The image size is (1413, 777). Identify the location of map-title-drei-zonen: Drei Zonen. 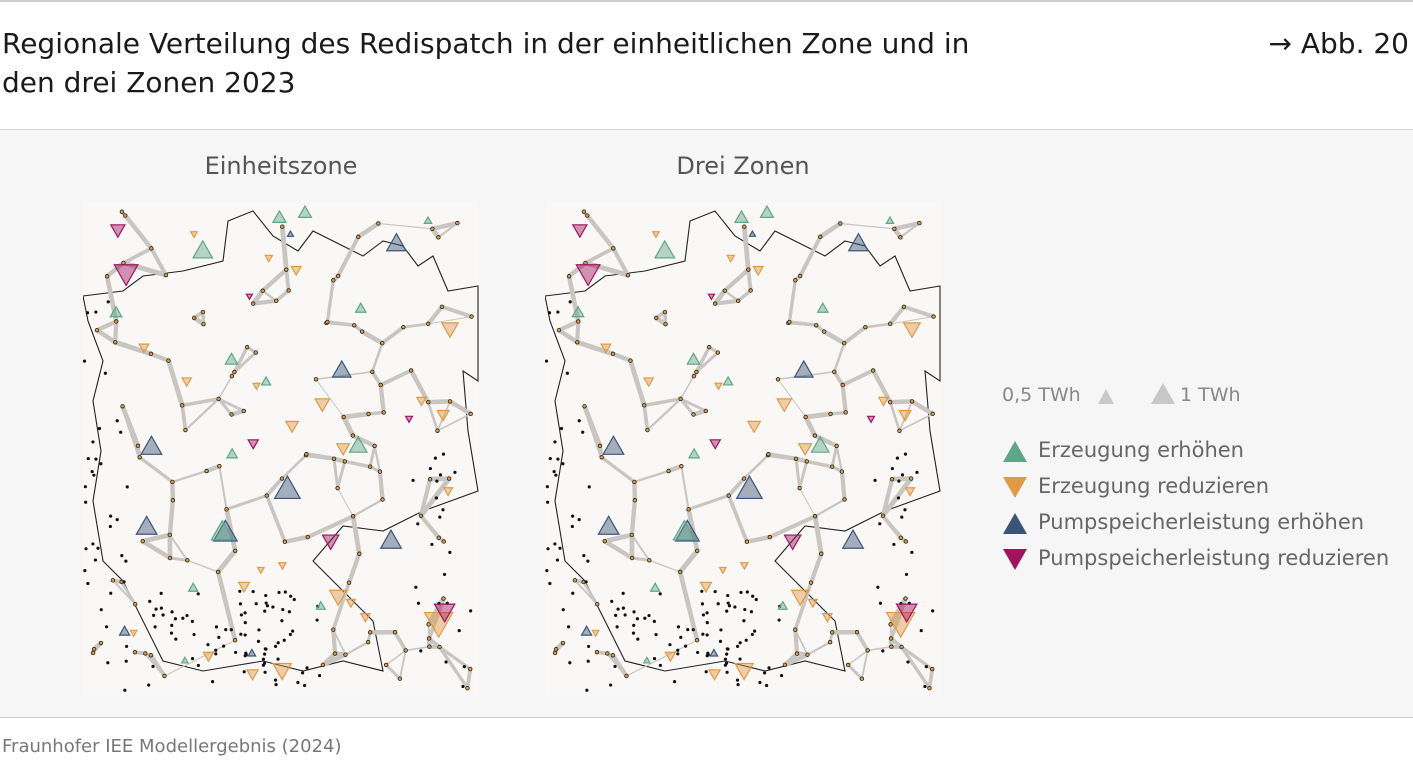
(743, 166).